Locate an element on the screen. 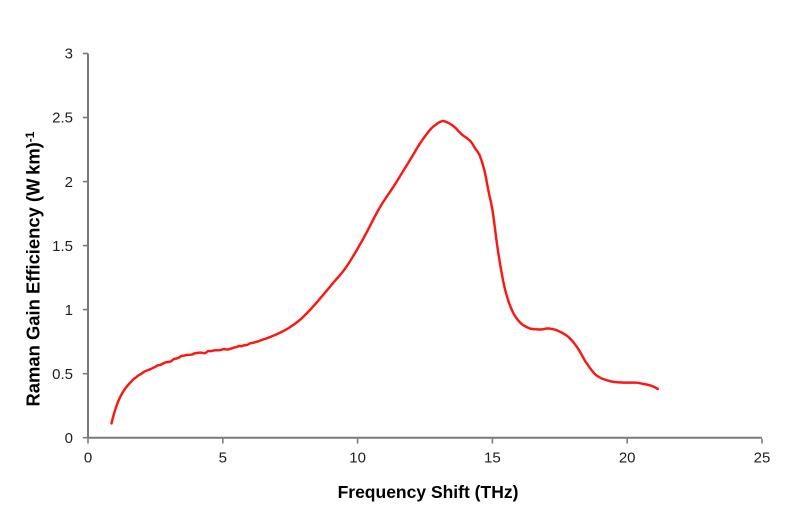  svg-text: 1 is located at coordinates (69, 310).